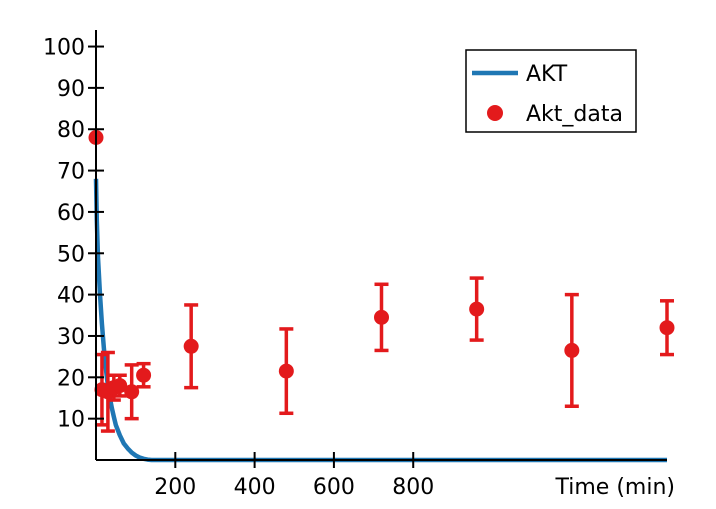 Image resolution: width=716 pixels, height=509 pixels. I want to click on y-tick-layer: 10 20 30 40 50 60 70 80 90 100, so click(73, 234).